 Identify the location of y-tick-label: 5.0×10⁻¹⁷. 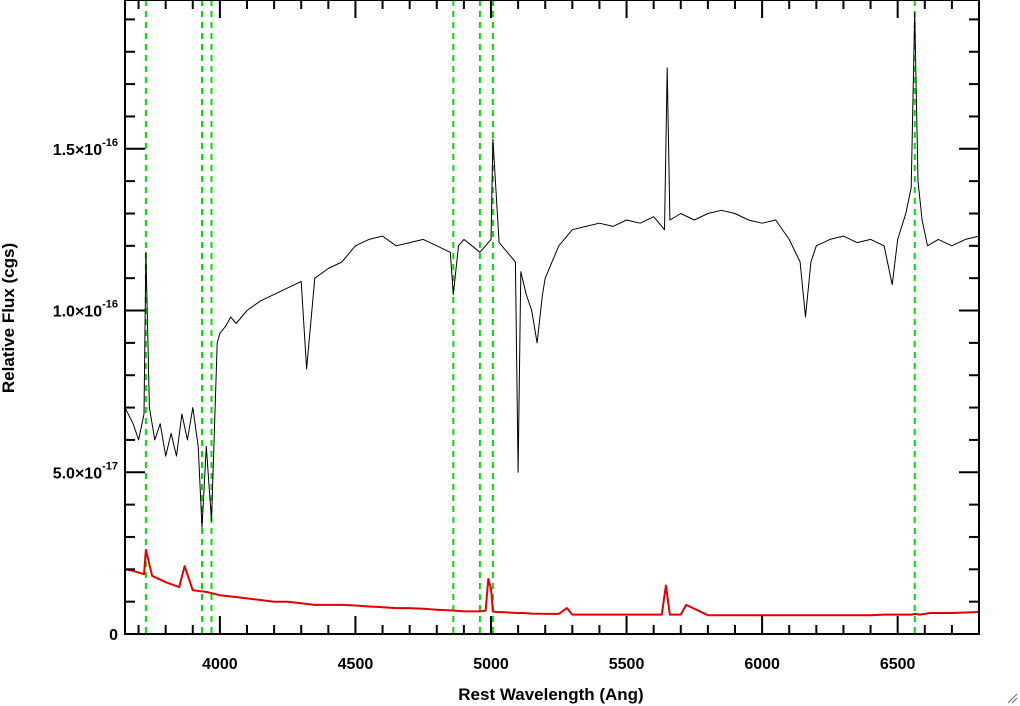
(85, 471).